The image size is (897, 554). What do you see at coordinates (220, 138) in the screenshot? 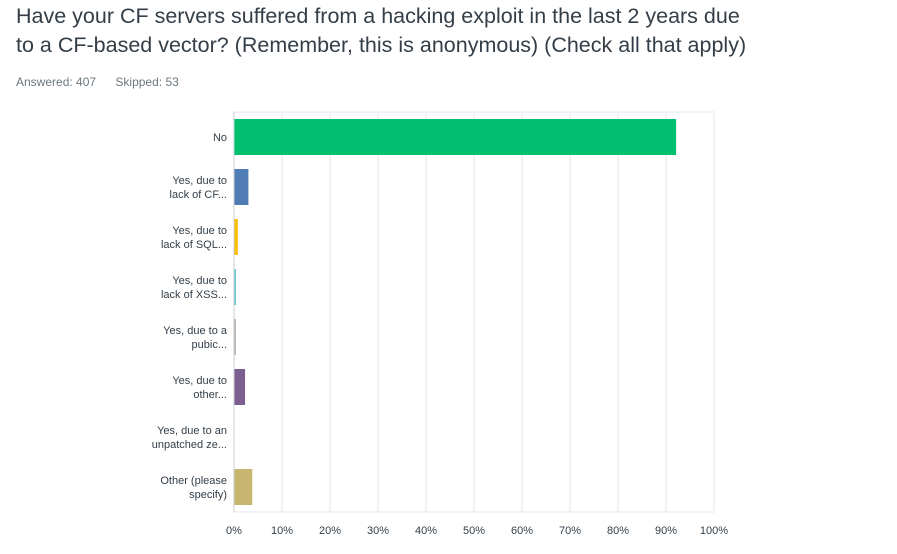
I see `category-label: No` at bounding box center [220, 138].